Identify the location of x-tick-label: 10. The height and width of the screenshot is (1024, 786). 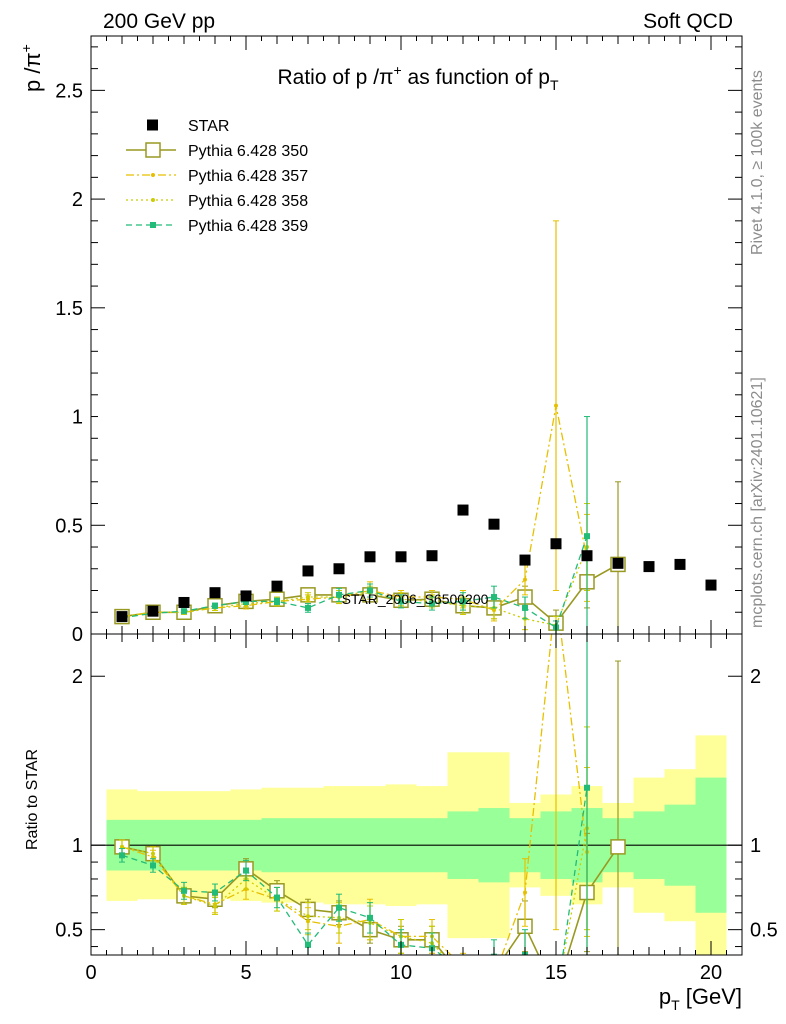
(401, 973).